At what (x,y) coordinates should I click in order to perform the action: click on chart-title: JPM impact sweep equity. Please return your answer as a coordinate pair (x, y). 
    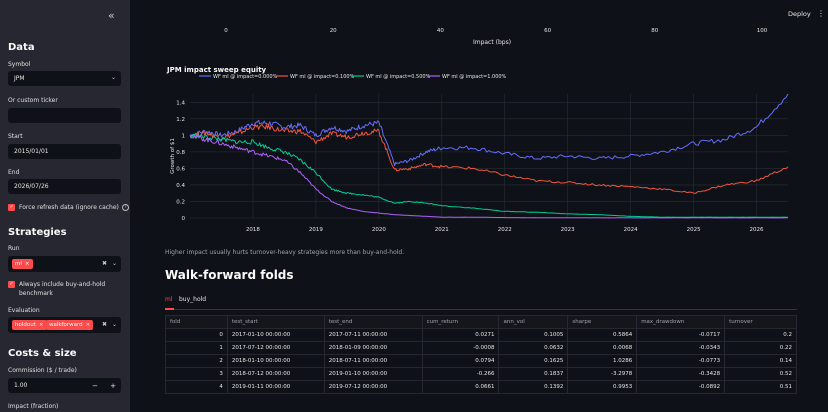
    Looking at the image, I should click on (216, 70).